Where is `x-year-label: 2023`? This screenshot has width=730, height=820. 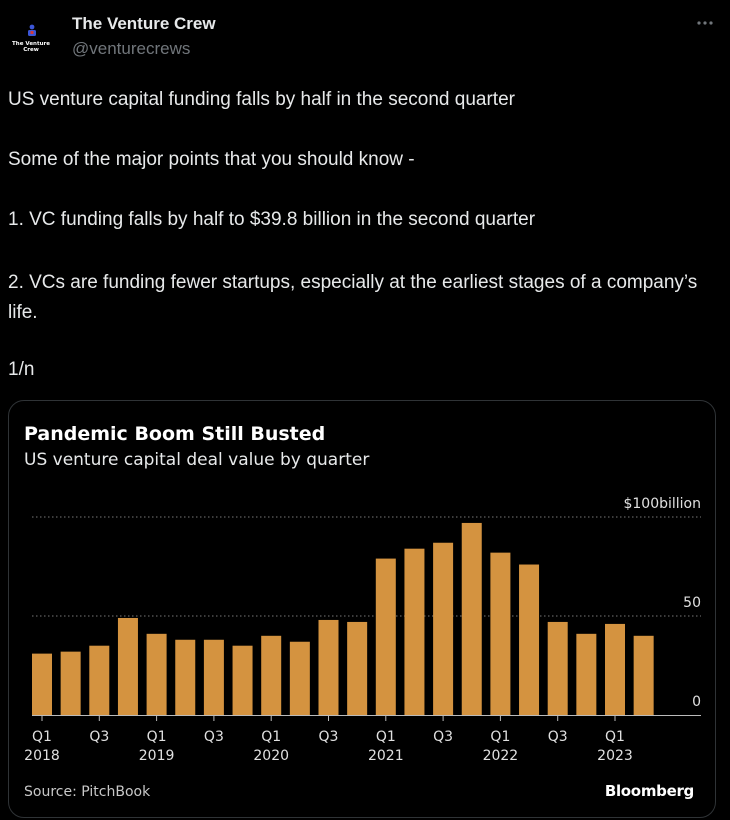 x-year-label: 2023 is located at coordinates (615, 756).